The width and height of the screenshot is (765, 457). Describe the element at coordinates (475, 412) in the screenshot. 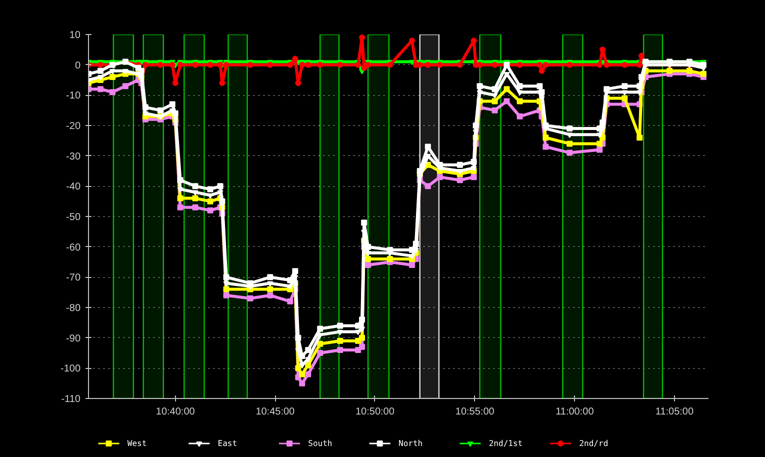

I see `x-tick-label: 10:55:00` at that location.